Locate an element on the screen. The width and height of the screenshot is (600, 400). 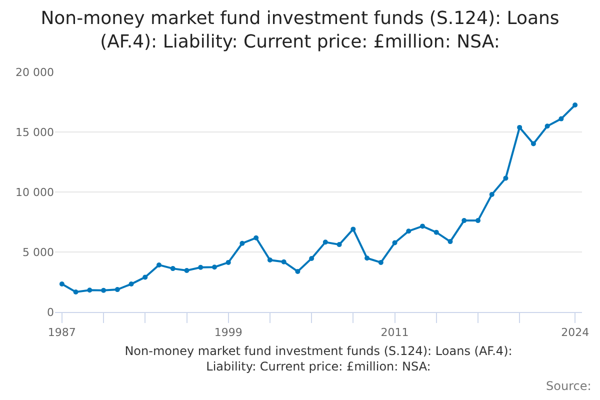
x-tick-label: 1999 is located at coordinates (228, 333).